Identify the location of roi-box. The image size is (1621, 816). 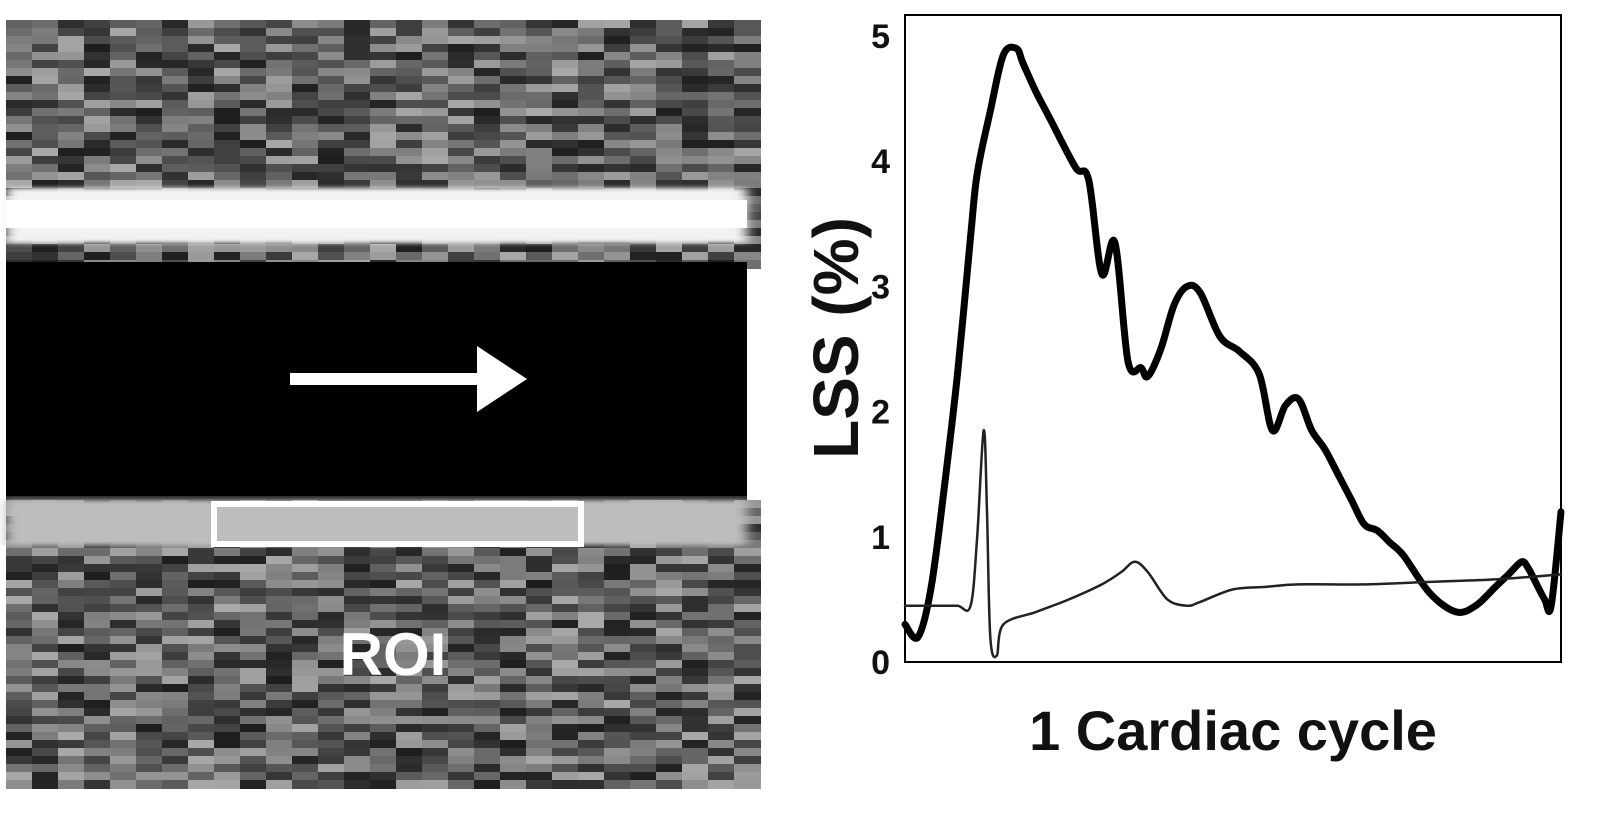
(397, 524).